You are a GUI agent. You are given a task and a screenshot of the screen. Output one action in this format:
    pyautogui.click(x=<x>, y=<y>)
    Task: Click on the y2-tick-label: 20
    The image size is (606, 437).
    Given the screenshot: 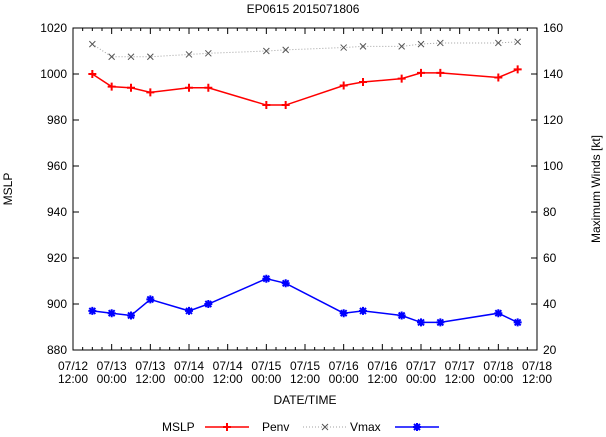 What is the action you would take?
    pyautogui.click(x=550, y=350)
    